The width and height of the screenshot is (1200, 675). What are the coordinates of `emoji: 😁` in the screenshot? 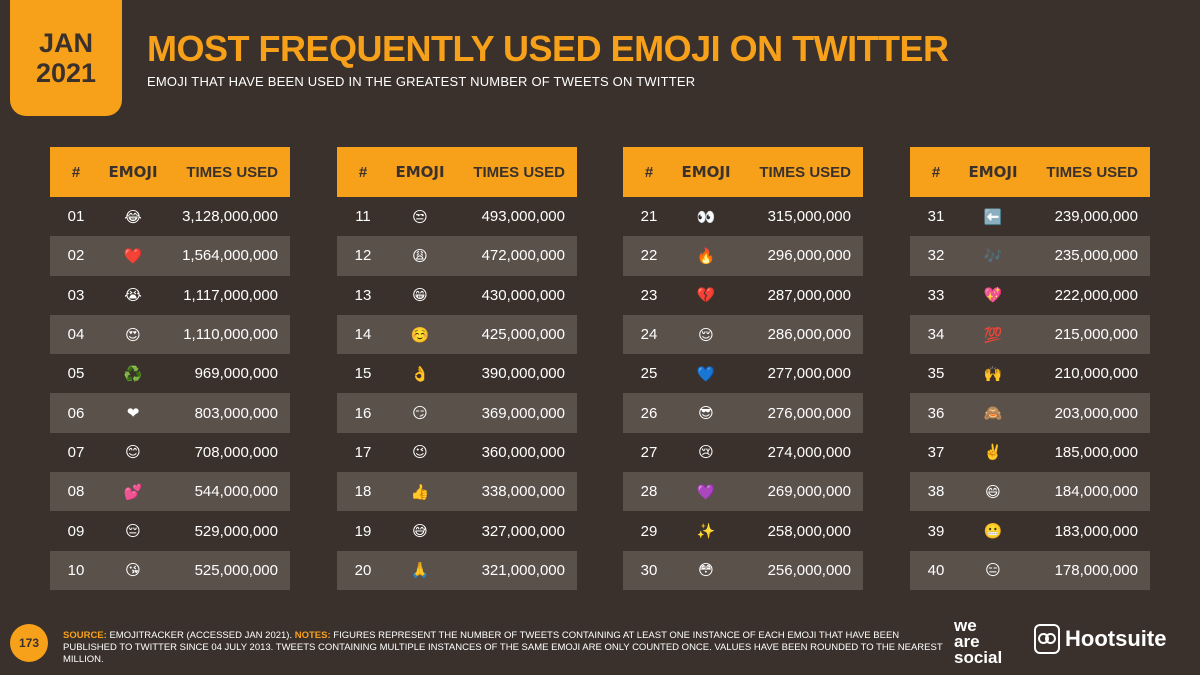 It's located at (420, 295).